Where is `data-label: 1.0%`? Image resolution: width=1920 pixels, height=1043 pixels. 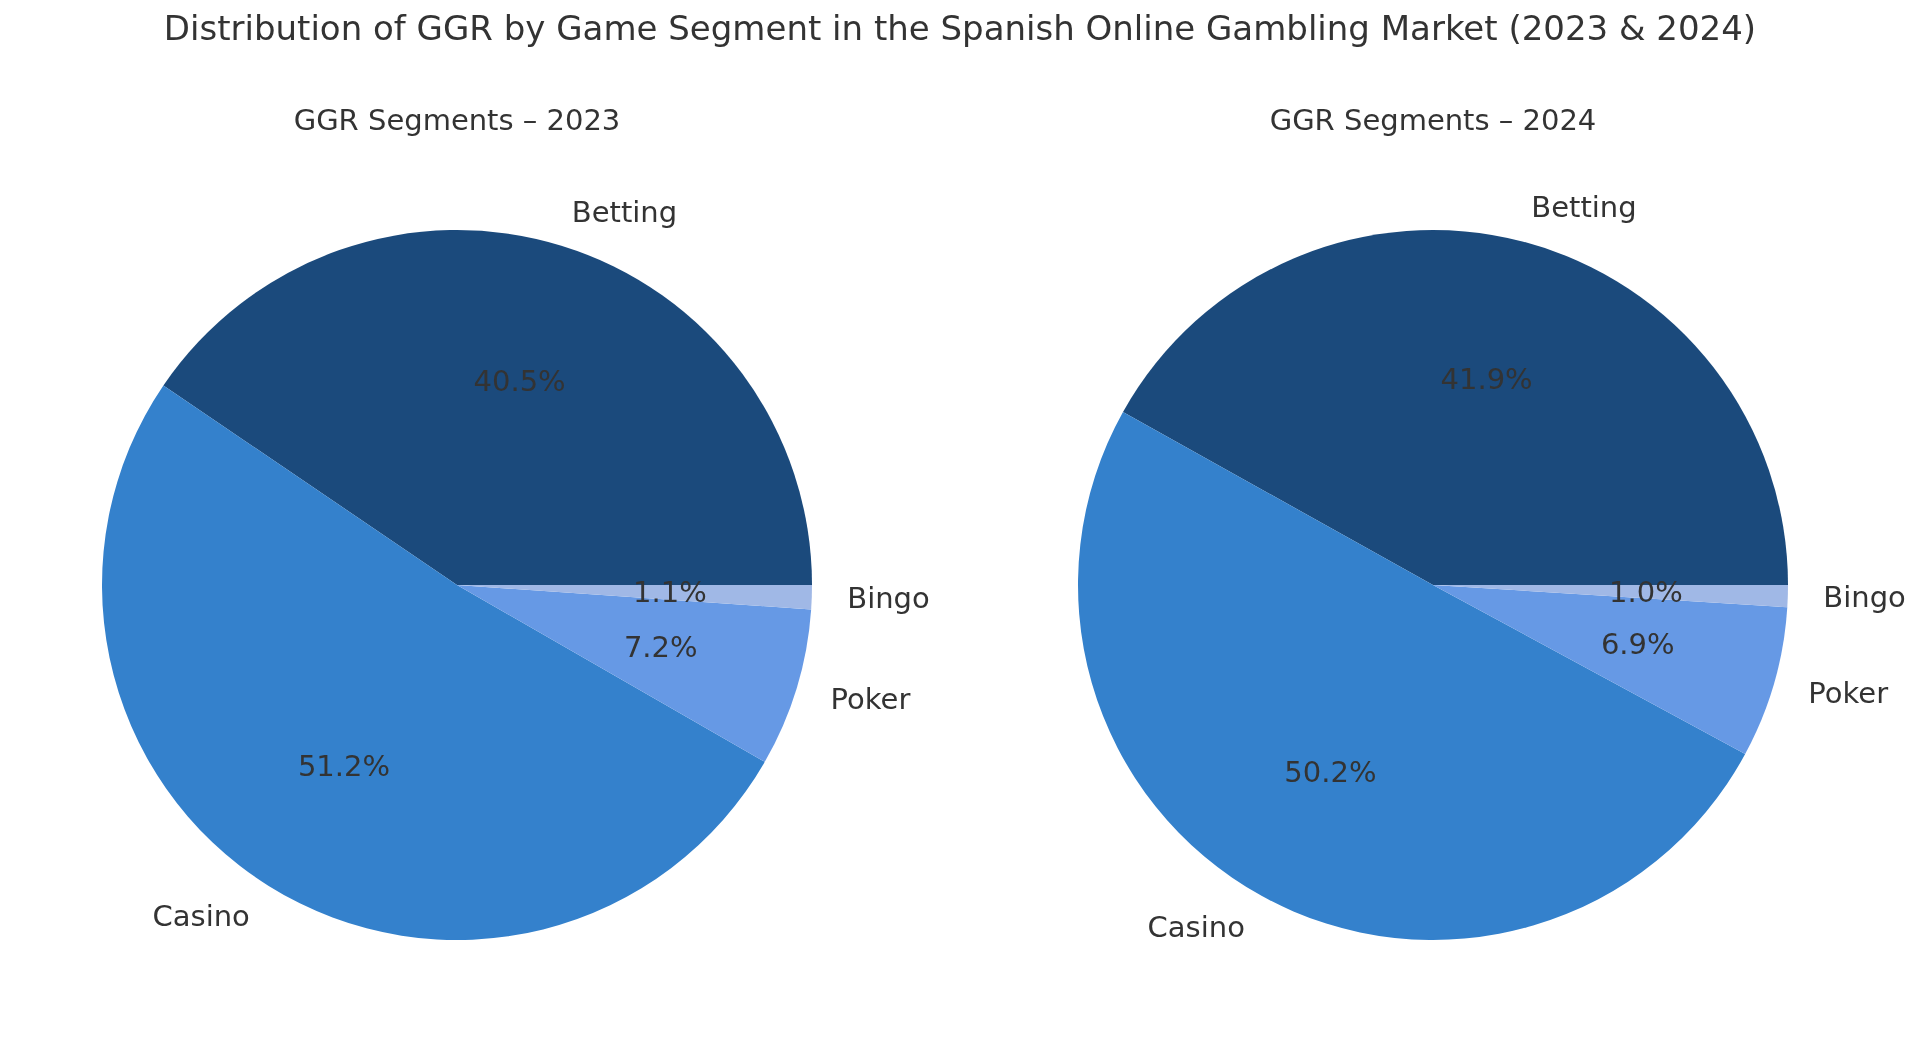
data-label: 1.0% is located at coordinates (1646, 591).